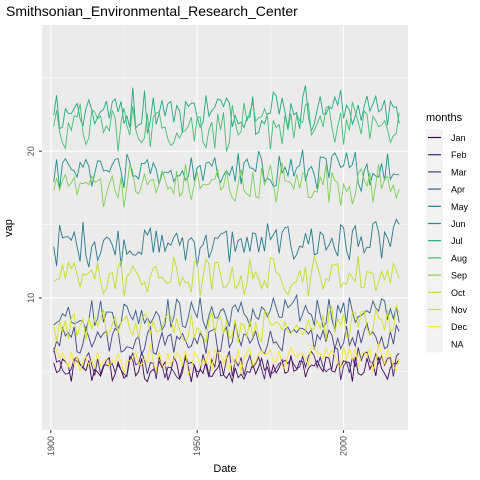  What do you see at coordinates (31, 298) in the screenshot?
I see `y-tick-label: 10` at bounding box center [31, 298].